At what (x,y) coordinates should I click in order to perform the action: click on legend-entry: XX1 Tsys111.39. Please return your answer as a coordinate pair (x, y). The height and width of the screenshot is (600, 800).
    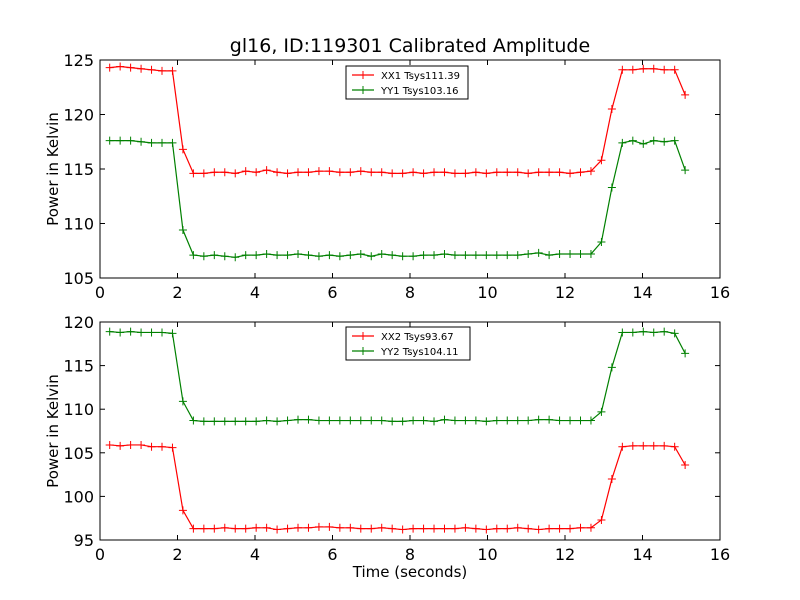
    Looking at the image, I should click on (420, 76).